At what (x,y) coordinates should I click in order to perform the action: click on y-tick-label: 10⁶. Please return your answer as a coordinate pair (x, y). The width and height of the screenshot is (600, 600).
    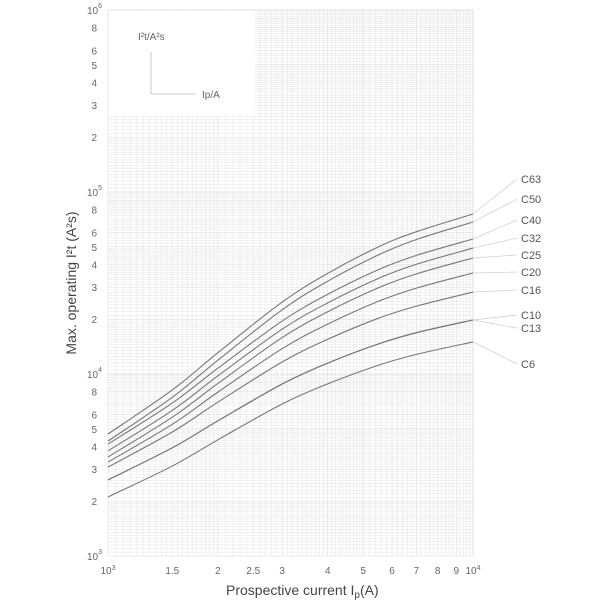
    Looking at the image, I should click on (94, 10).